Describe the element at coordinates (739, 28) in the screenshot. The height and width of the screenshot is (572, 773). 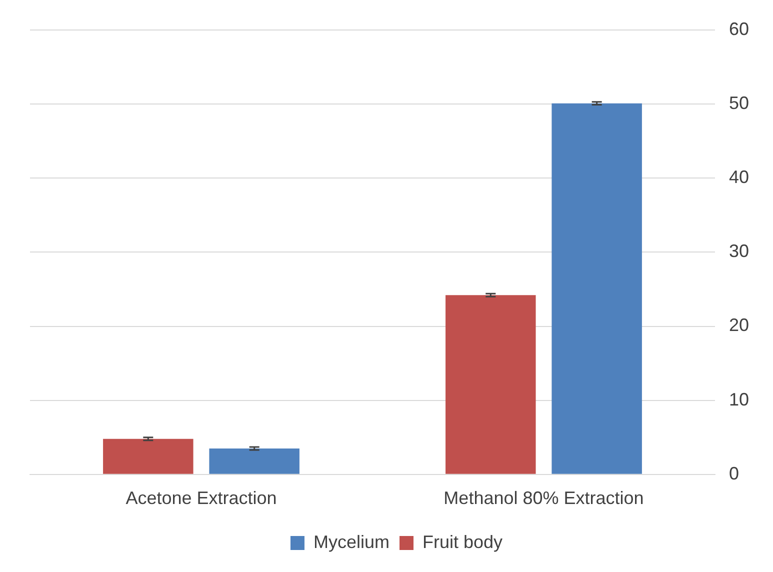
I see `y-tick-label: 60` at that location.